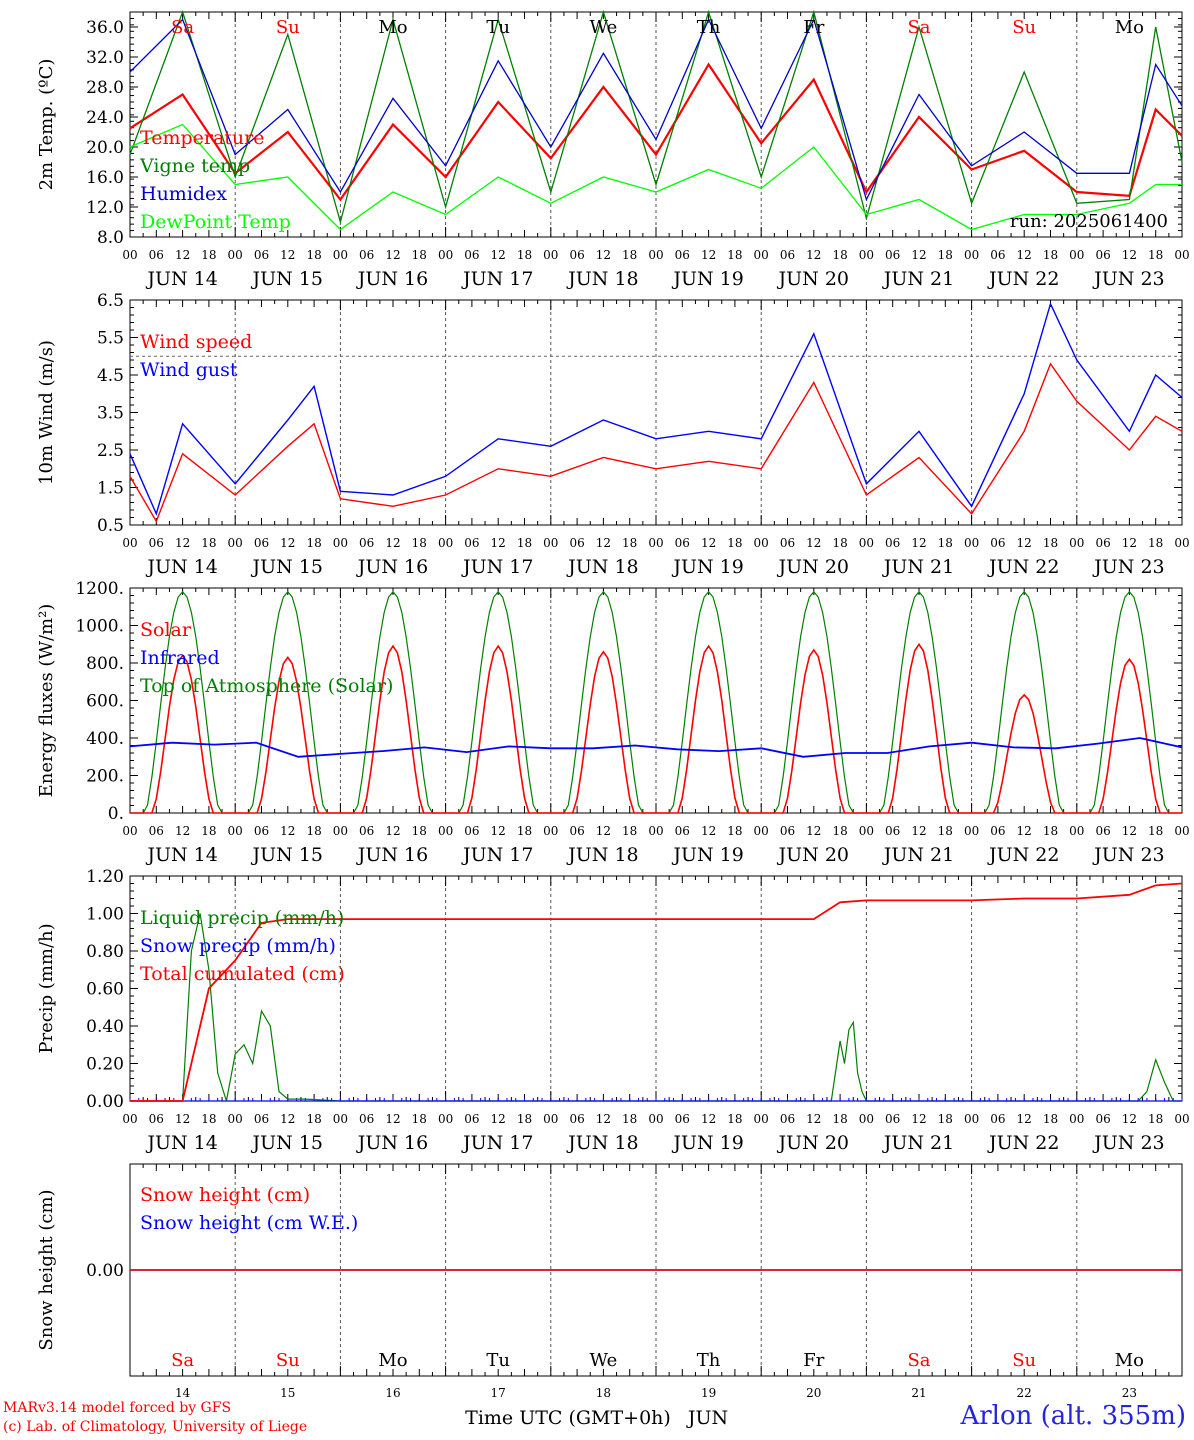 The height and width of the screenshot is (1440, 1194). What do you see at coordinates (183, 194) in the screenshot?
I see `legend-entry: Humidex` at bounding box center [183, 194].